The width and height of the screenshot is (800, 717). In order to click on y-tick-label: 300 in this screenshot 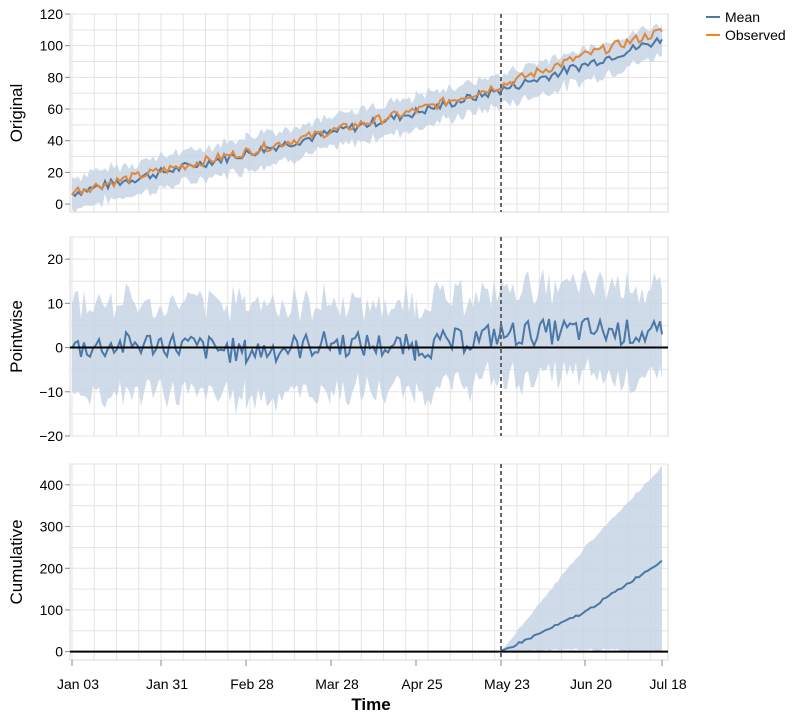, I will do `click(52, 527)`.